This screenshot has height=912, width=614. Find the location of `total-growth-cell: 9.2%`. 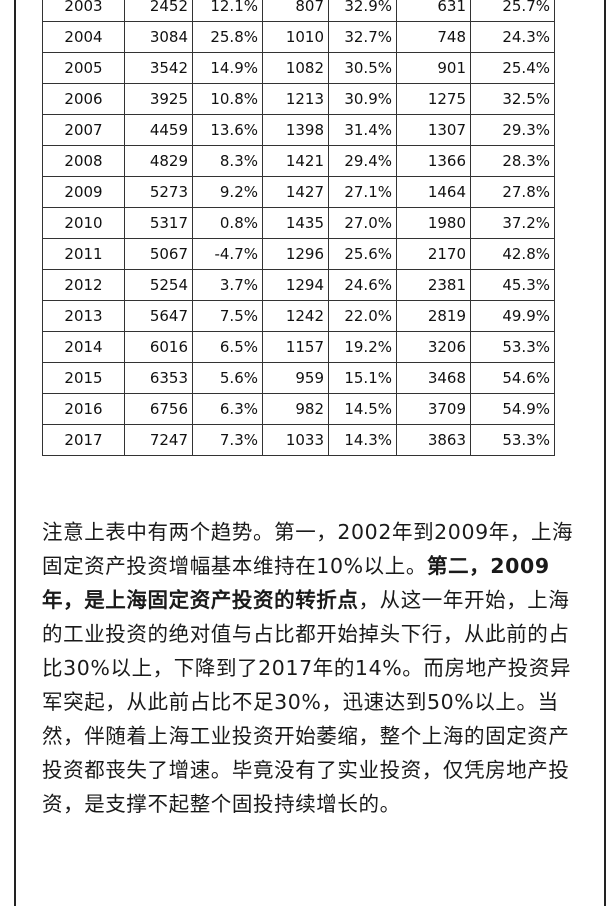

total-growth-cell: 9.2% is located at coordinates (227, 192).